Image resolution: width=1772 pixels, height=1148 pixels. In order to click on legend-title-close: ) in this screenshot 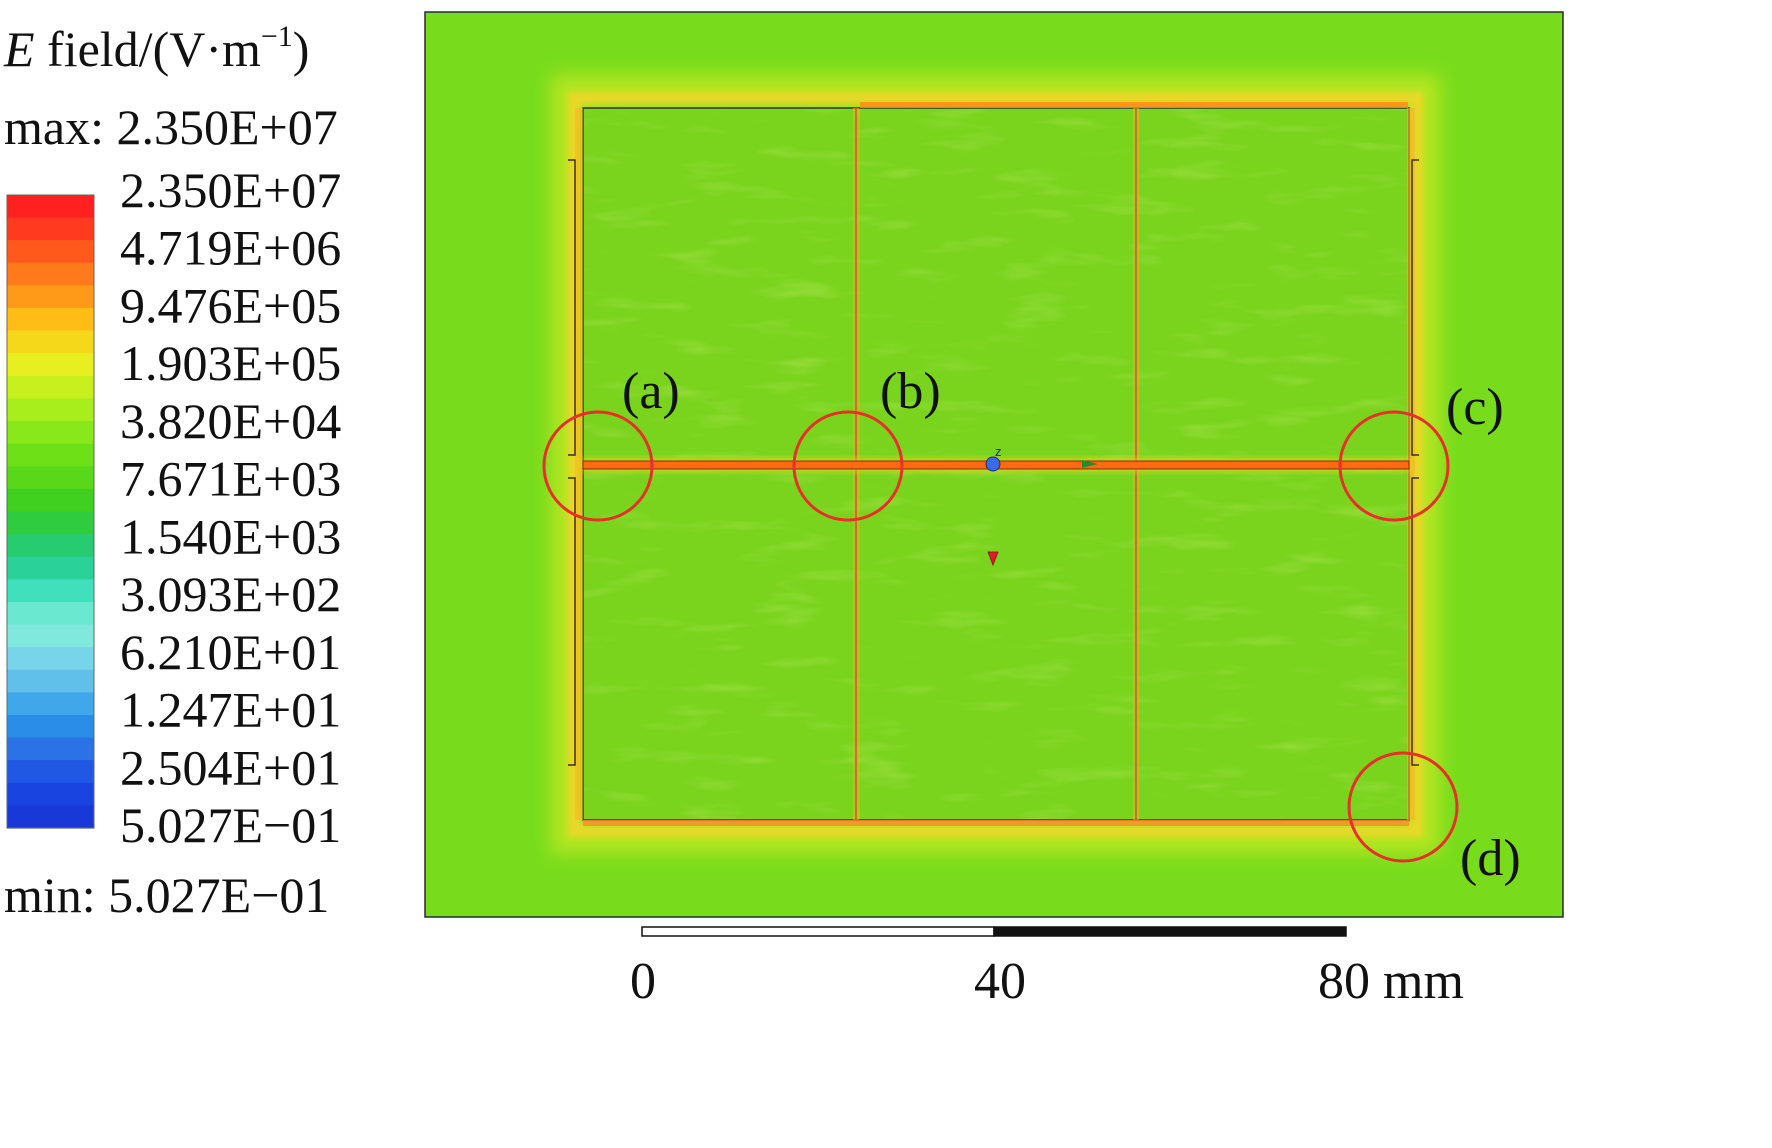, I will do `click(301, 49)`.